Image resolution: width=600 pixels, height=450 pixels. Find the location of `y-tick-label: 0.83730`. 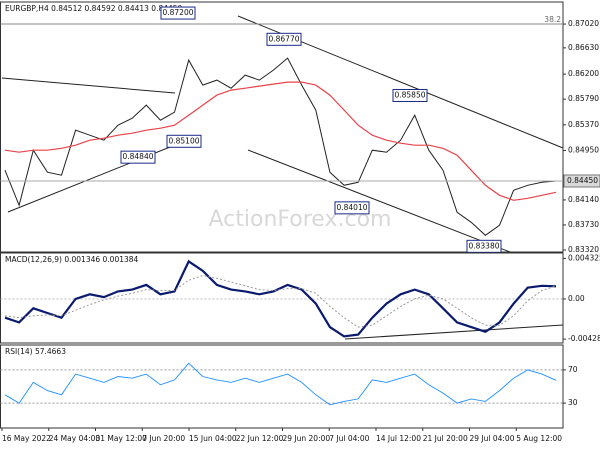

y-tick-label: 0.83730 is located at coordinates (583, 224).